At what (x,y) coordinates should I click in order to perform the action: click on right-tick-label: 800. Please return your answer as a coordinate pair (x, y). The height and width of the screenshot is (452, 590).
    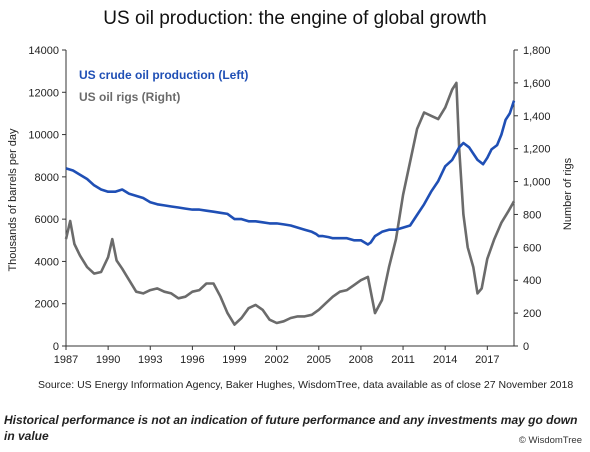
    Looking at the image, I should click on (532, 215).